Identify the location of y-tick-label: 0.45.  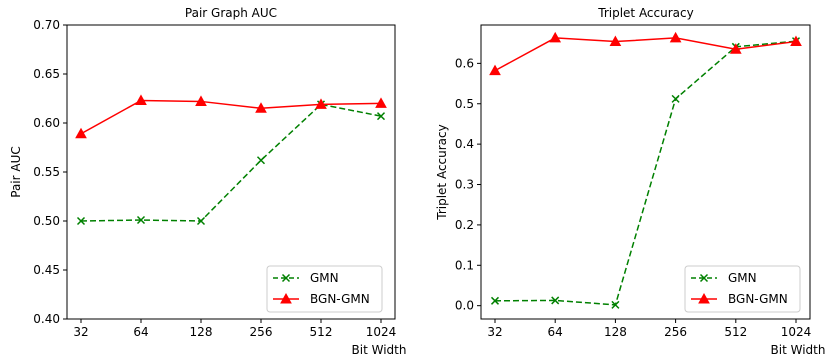
(46, 270).